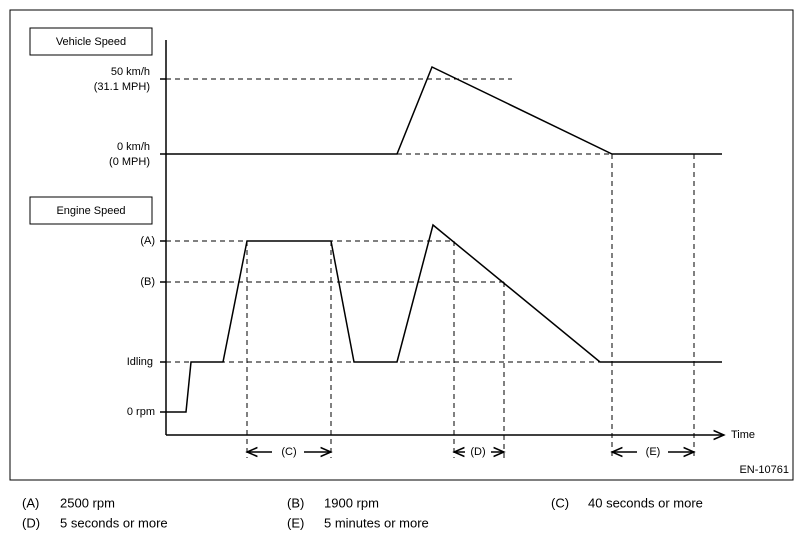 The image size is (804, 541). I want to click on legend-key: (A), so click(30, 502).